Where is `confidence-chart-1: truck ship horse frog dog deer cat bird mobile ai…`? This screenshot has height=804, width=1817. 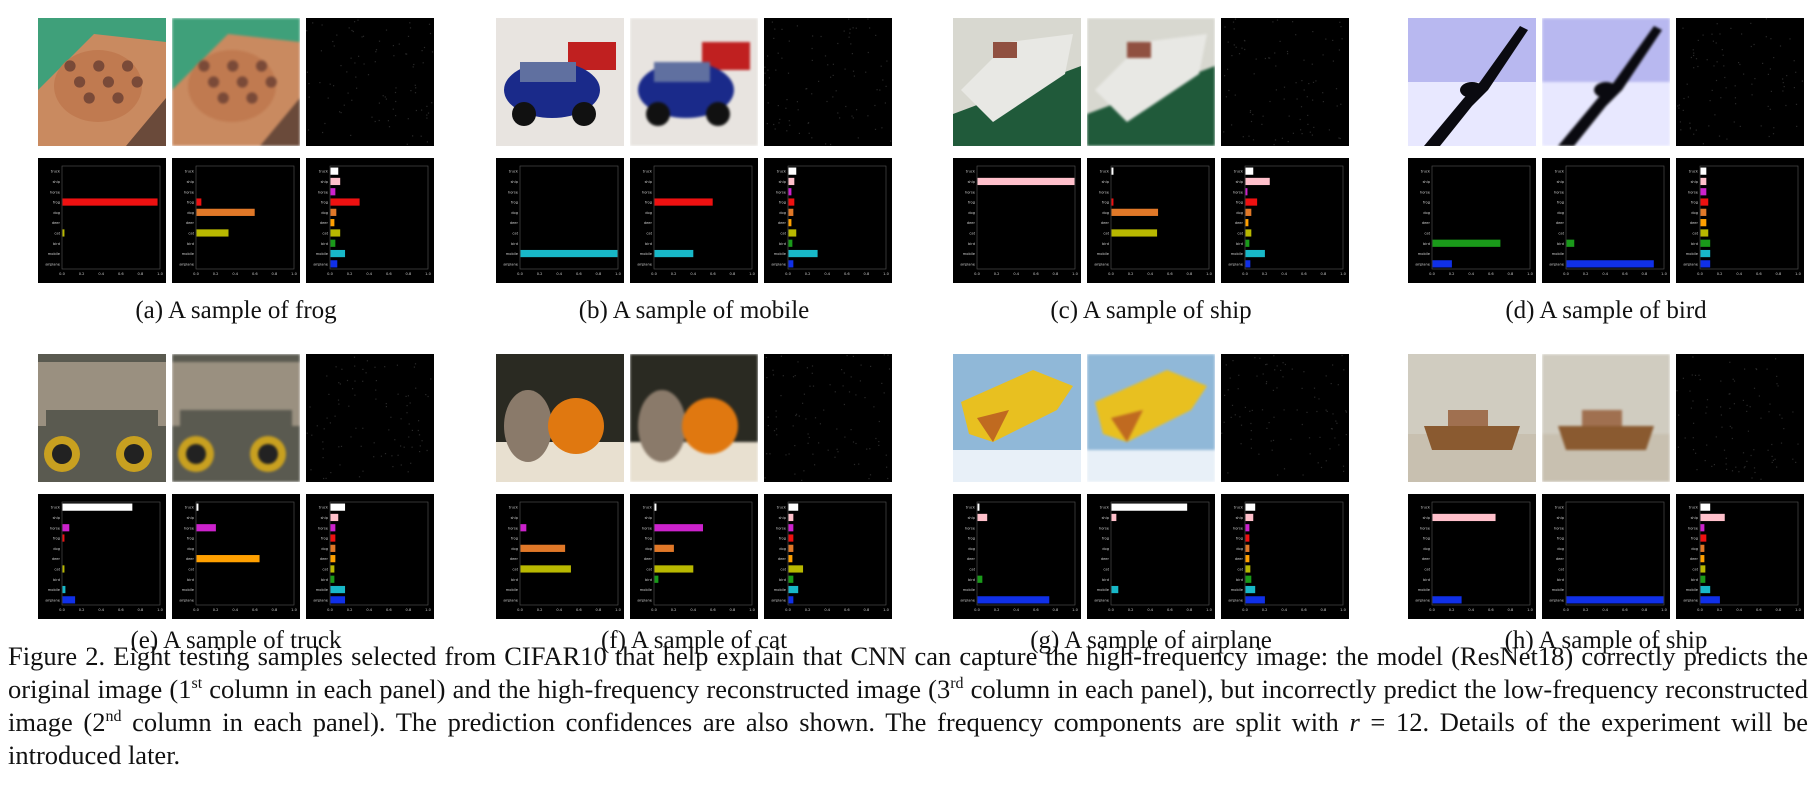
confidence-chart-1: truck ship horse frog dog deer cat bird mobile ai… is located at coordinates (1472, 220).